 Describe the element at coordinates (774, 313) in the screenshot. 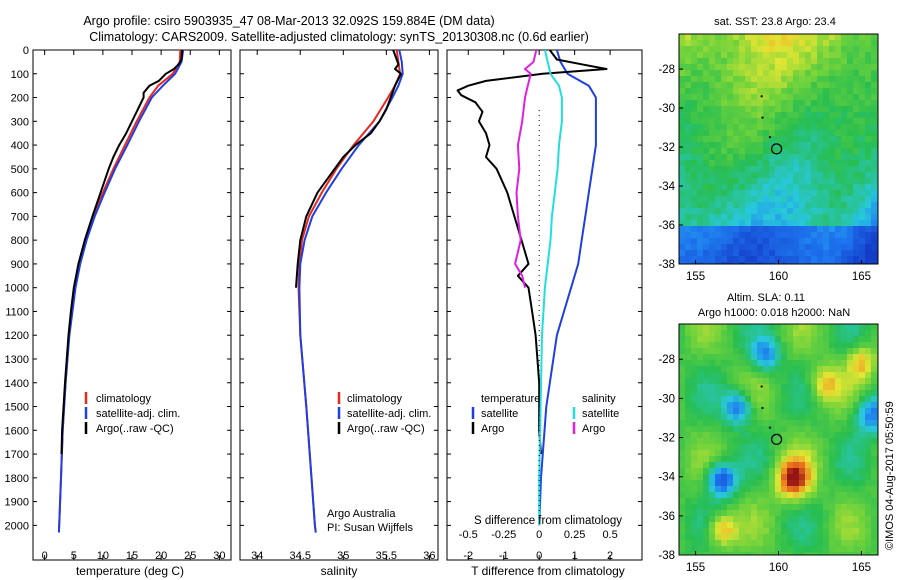

I see `sla-map-title-line2: Argo h1000: 0.018 h2000: NaN` at that location.